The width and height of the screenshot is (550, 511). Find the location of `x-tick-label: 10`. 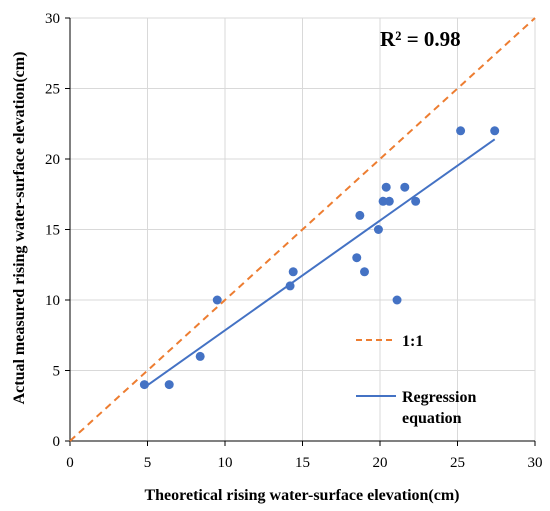

x-tick-label: 10 is located at coordinates (225, 463).